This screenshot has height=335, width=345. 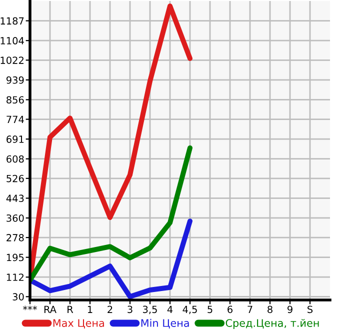 I want to click on x-tick-label: 4, so click(x=170, y=309).